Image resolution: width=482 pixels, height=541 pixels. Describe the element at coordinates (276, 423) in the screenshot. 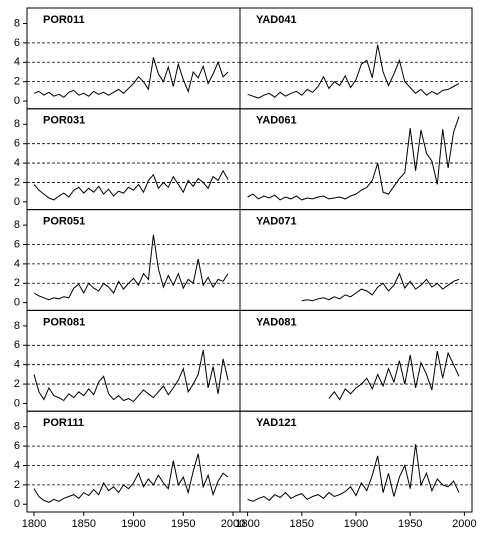

I see `panel-title: YAD121` at that location.